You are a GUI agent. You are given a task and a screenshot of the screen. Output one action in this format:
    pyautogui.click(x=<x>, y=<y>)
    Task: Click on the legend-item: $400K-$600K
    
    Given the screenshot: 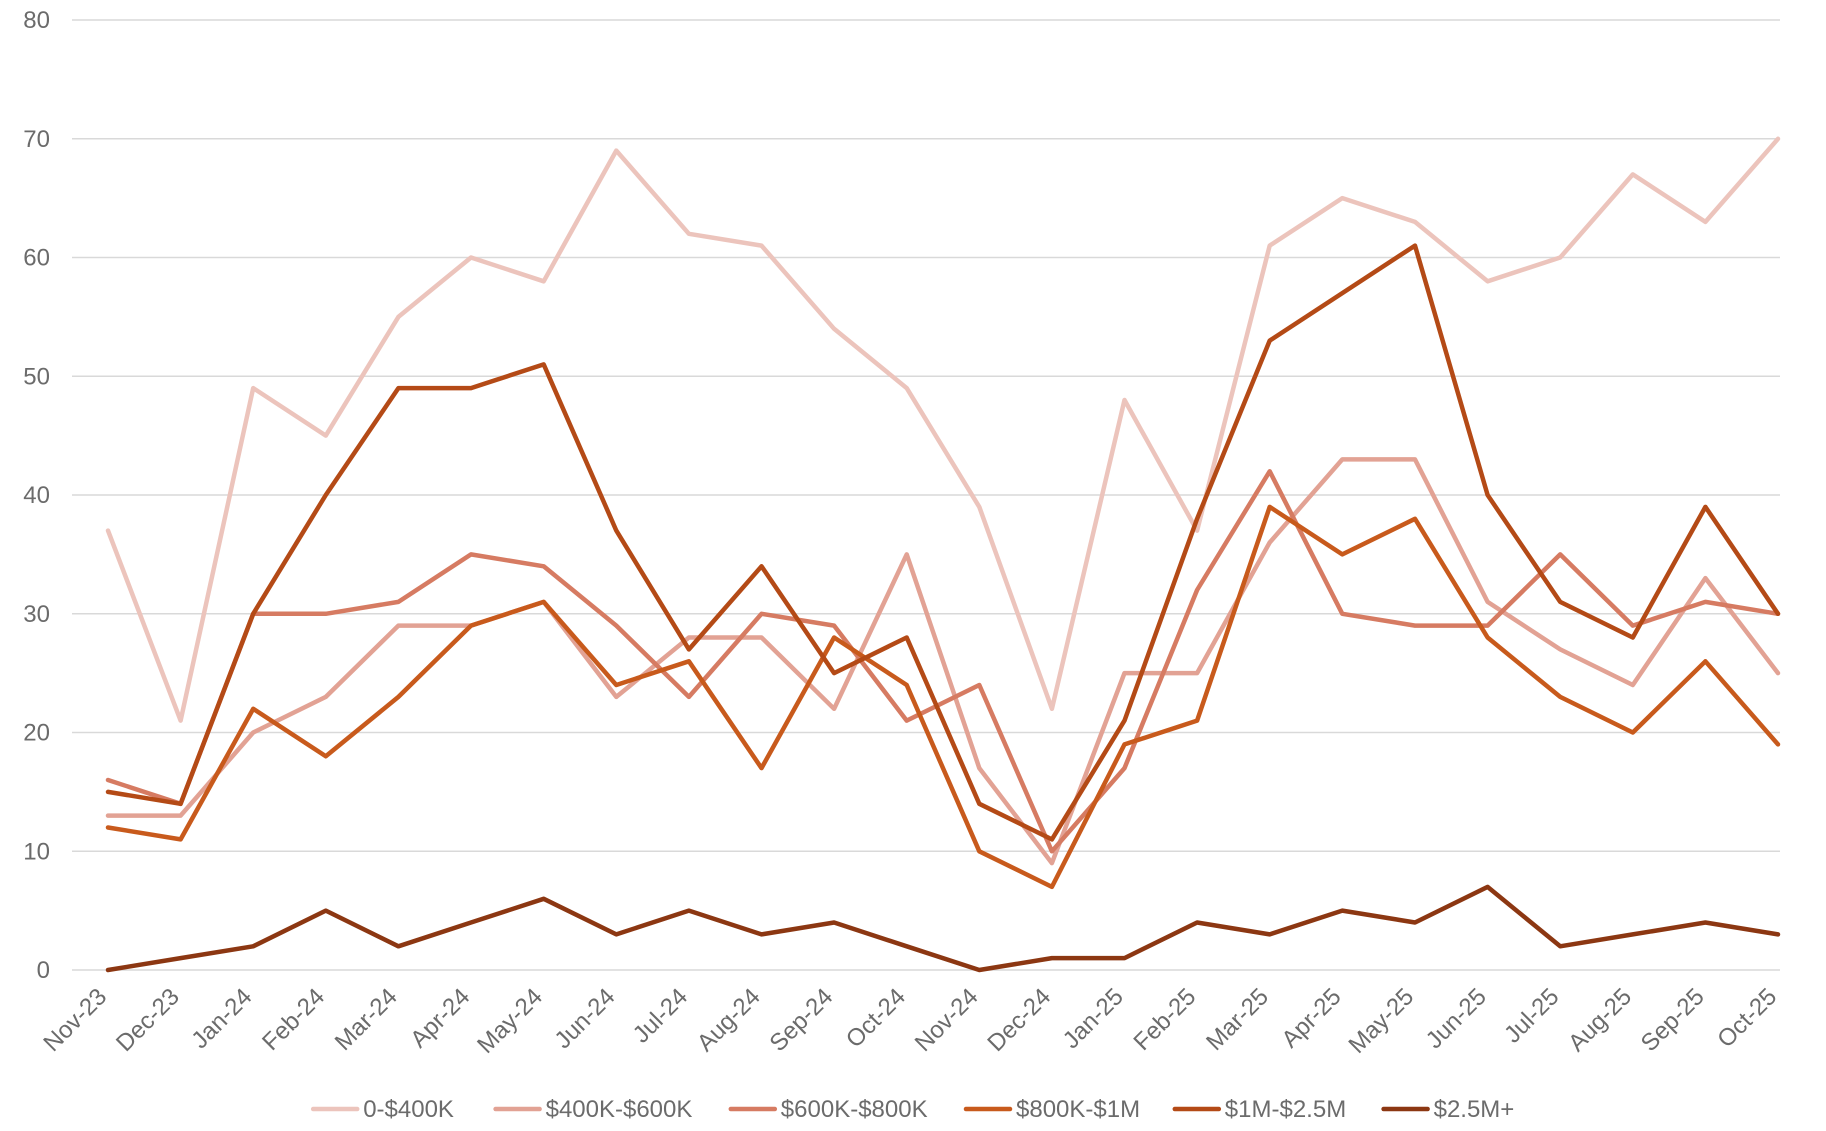 What is the action you would take?
    pyautogui.click(x=593, y=1109)
    